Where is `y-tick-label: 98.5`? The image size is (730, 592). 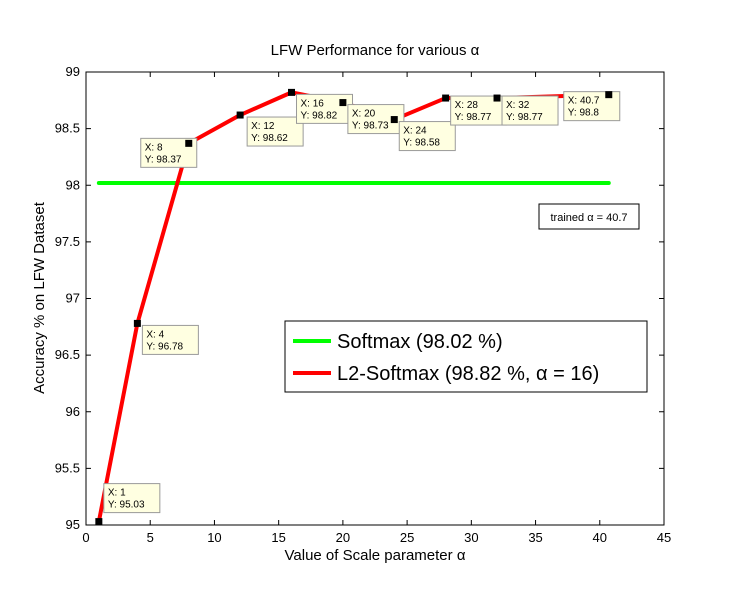 y-tick-label: 98.5 is located at coordinates (67, 128).